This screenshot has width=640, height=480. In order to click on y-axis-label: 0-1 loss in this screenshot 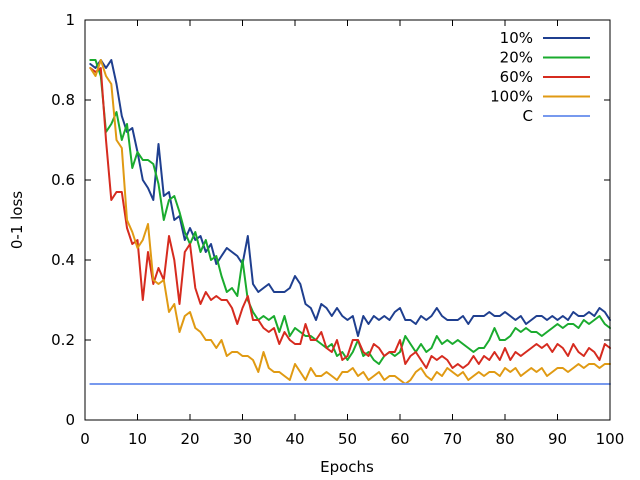, I will do `click(17, 220)`.